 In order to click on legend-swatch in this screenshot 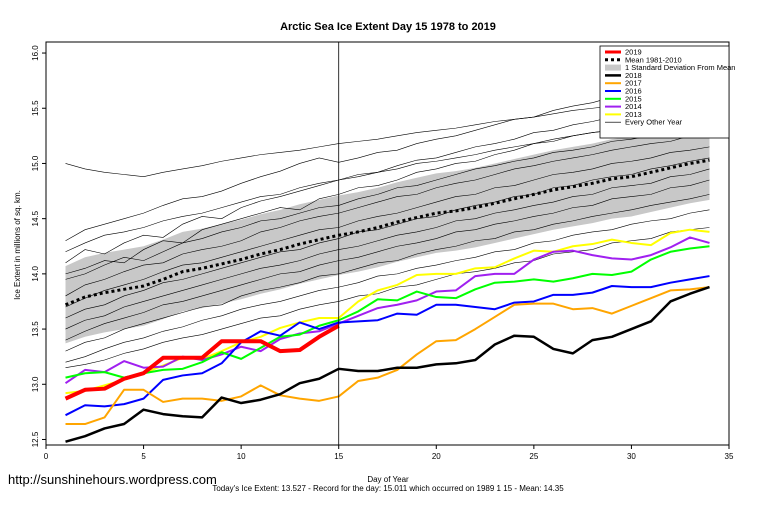, I will do `click(613, 67)`.